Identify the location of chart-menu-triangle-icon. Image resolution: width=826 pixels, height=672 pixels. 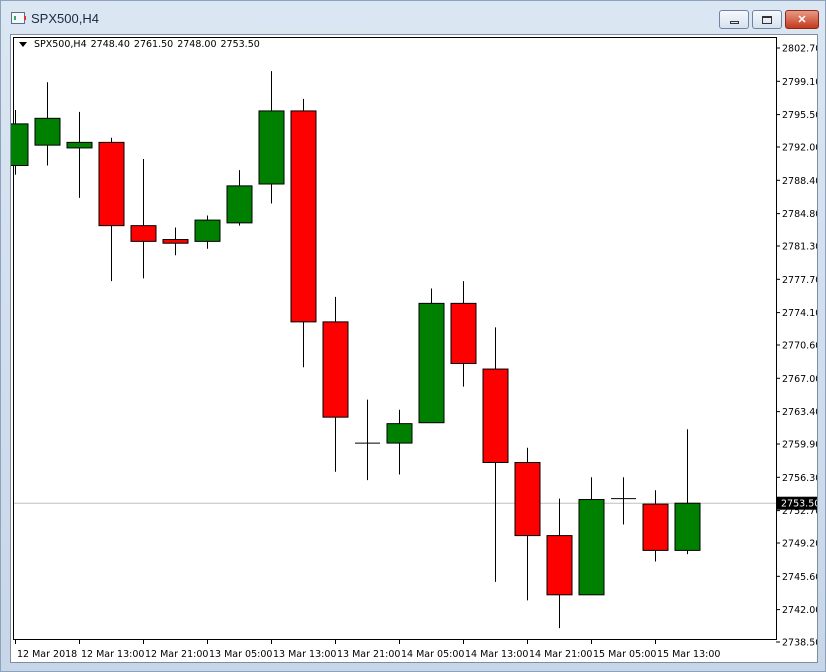
(23, 44).